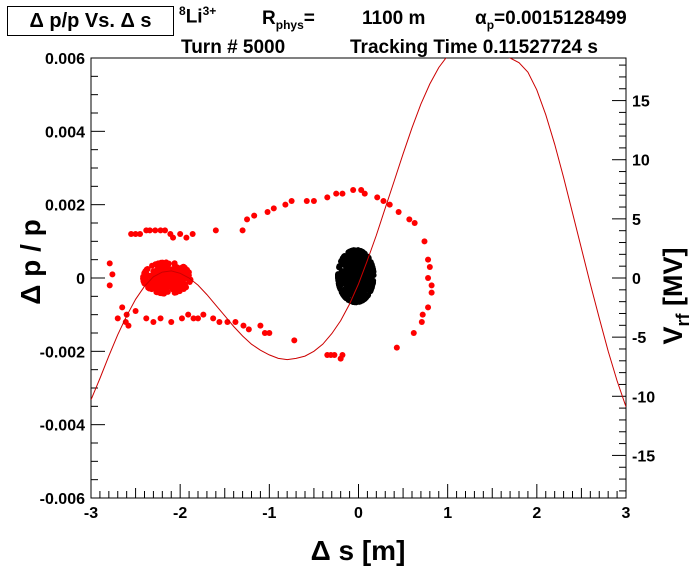 This screenshot has height=571, width=695. I want to click on y-tick-label: 0.006, so click(65, 59).